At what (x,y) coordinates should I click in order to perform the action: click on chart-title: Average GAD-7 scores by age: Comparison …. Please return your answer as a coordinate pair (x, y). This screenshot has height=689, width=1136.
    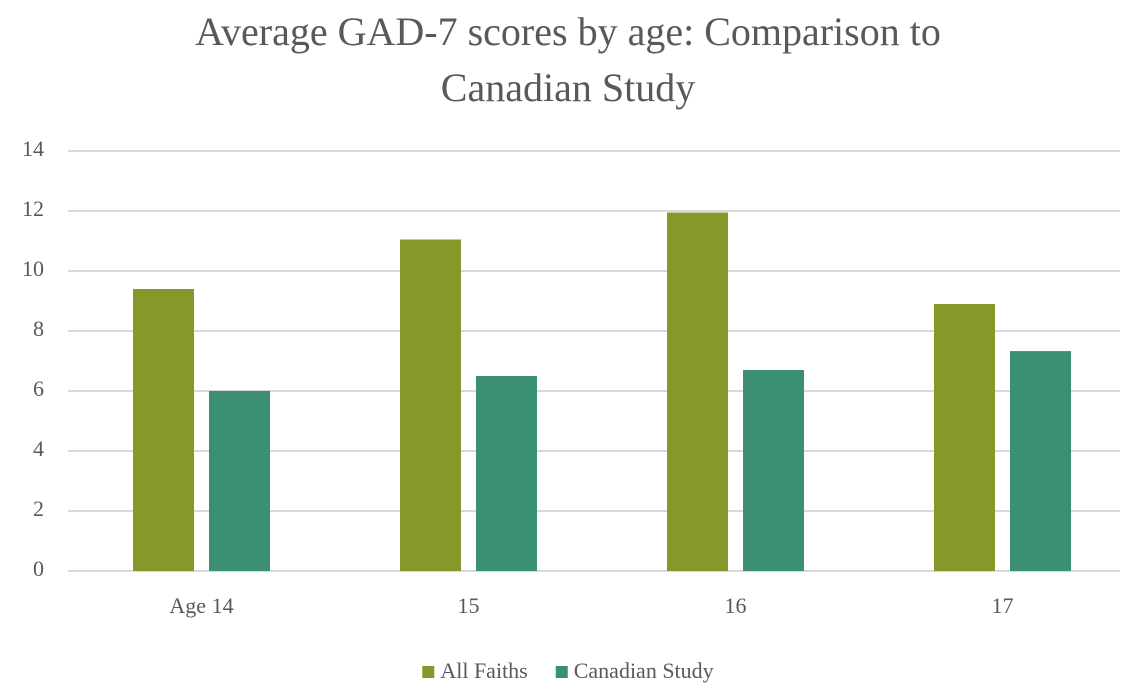
    Looking at the image, I should click on (568, 59).